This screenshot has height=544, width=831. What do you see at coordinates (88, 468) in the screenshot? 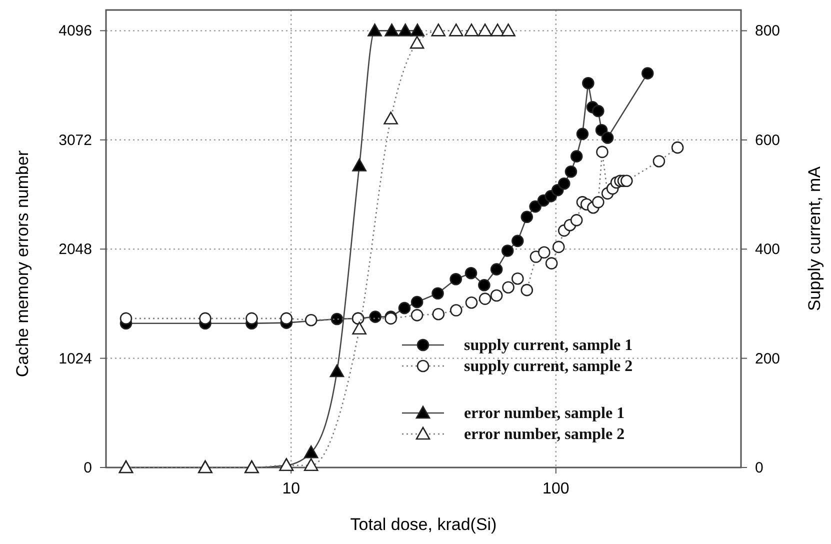
I see `y-tick-label: 0` at bounding box center [88, 468].